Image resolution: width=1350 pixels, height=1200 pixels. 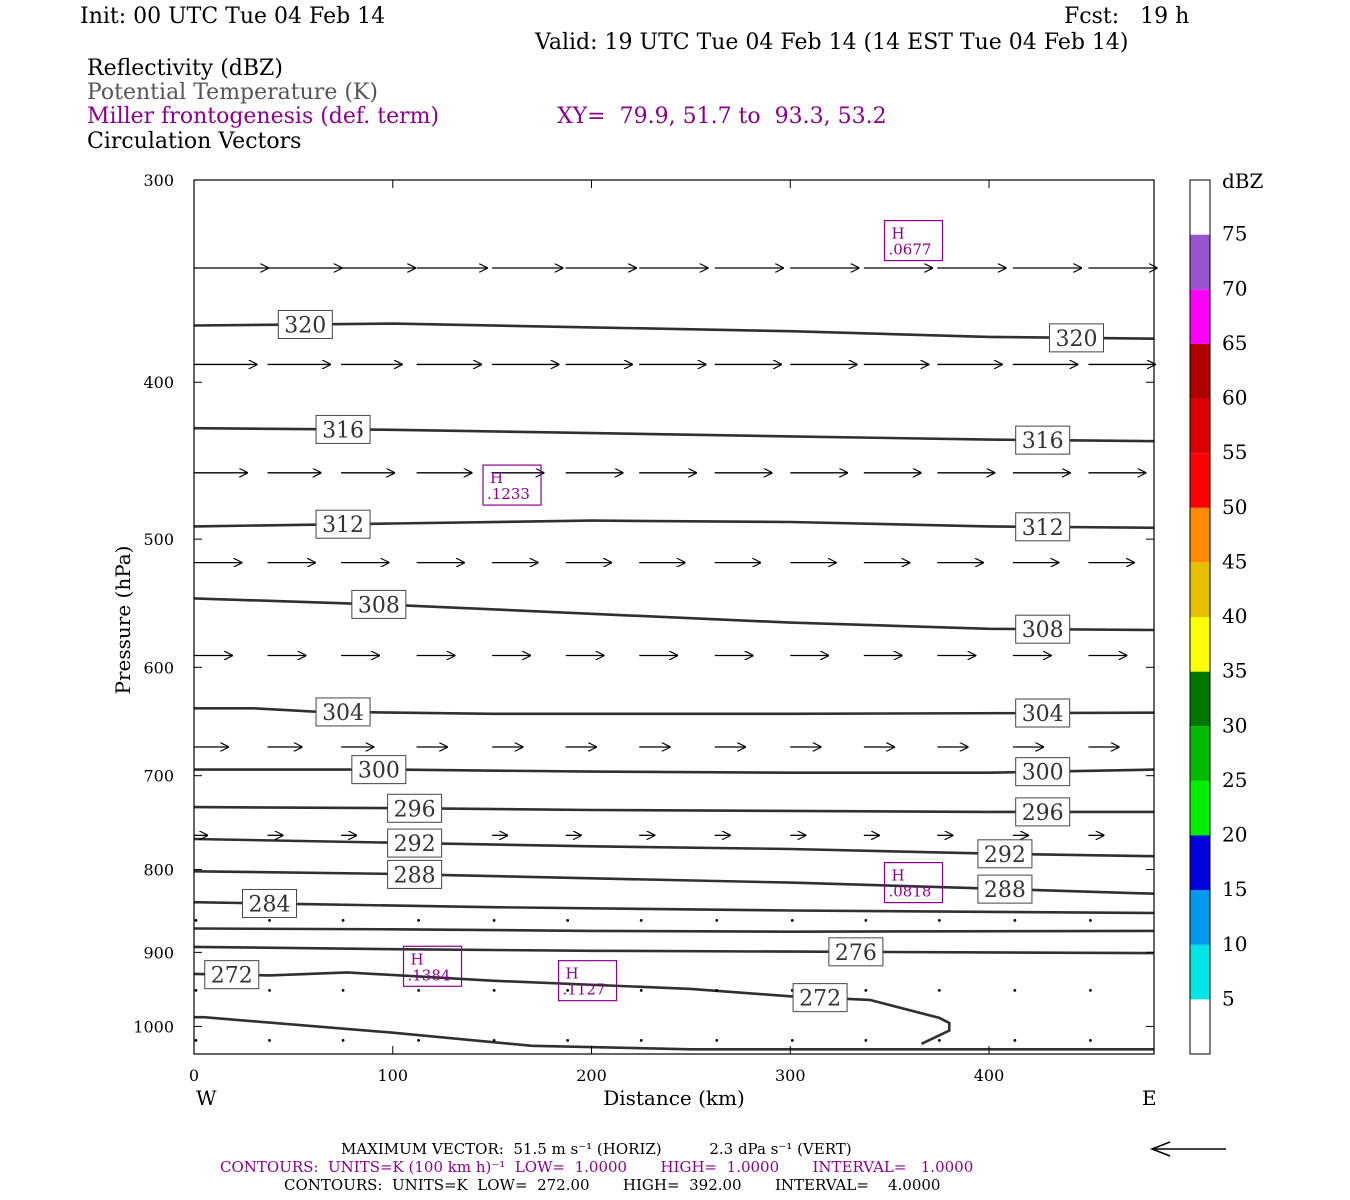 I want to click on theta-label-288: 288, so click(x=1005, y=889).